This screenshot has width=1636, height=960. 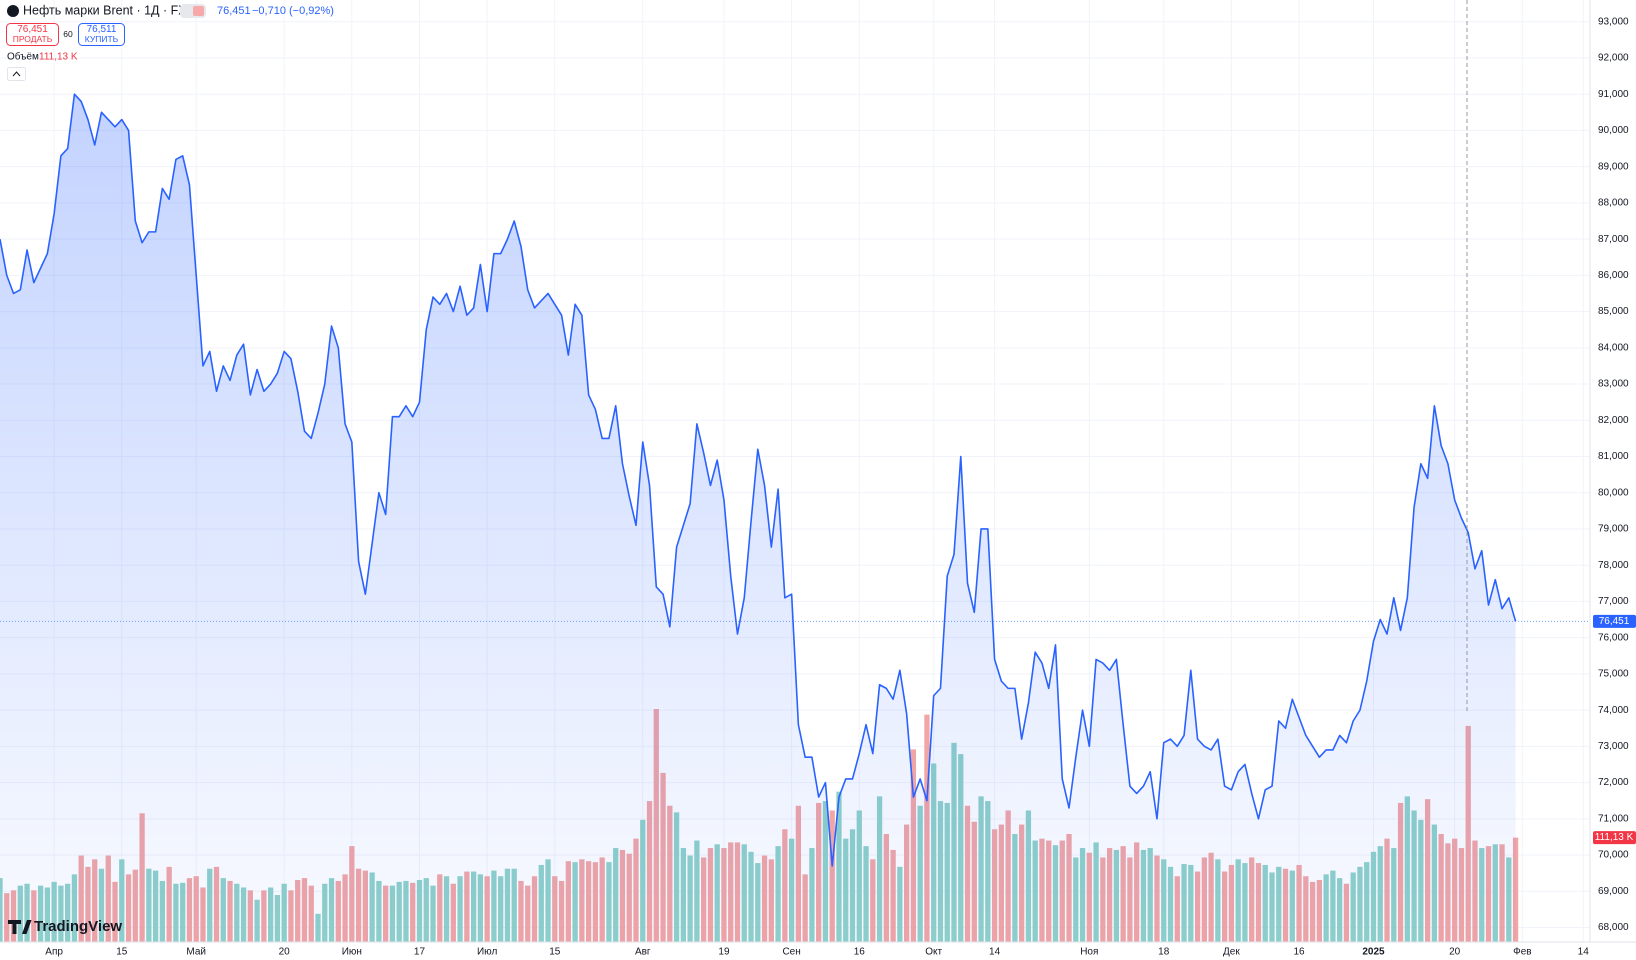 I want to click on logo-text: TradingView, so click(x=78, y=926).